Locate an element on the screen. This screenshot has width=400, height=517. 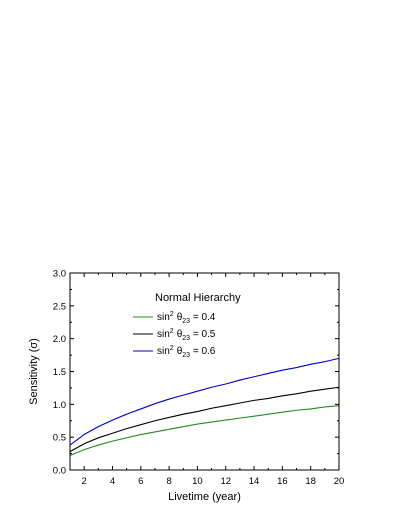
y-tick-label: 3.0 is located at coordinates (59, 274).